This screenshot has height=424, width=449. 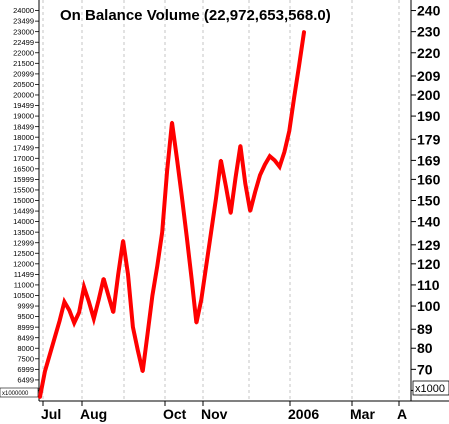 I want to click on x-tick-label: Jul, so click(x=51, y=414).